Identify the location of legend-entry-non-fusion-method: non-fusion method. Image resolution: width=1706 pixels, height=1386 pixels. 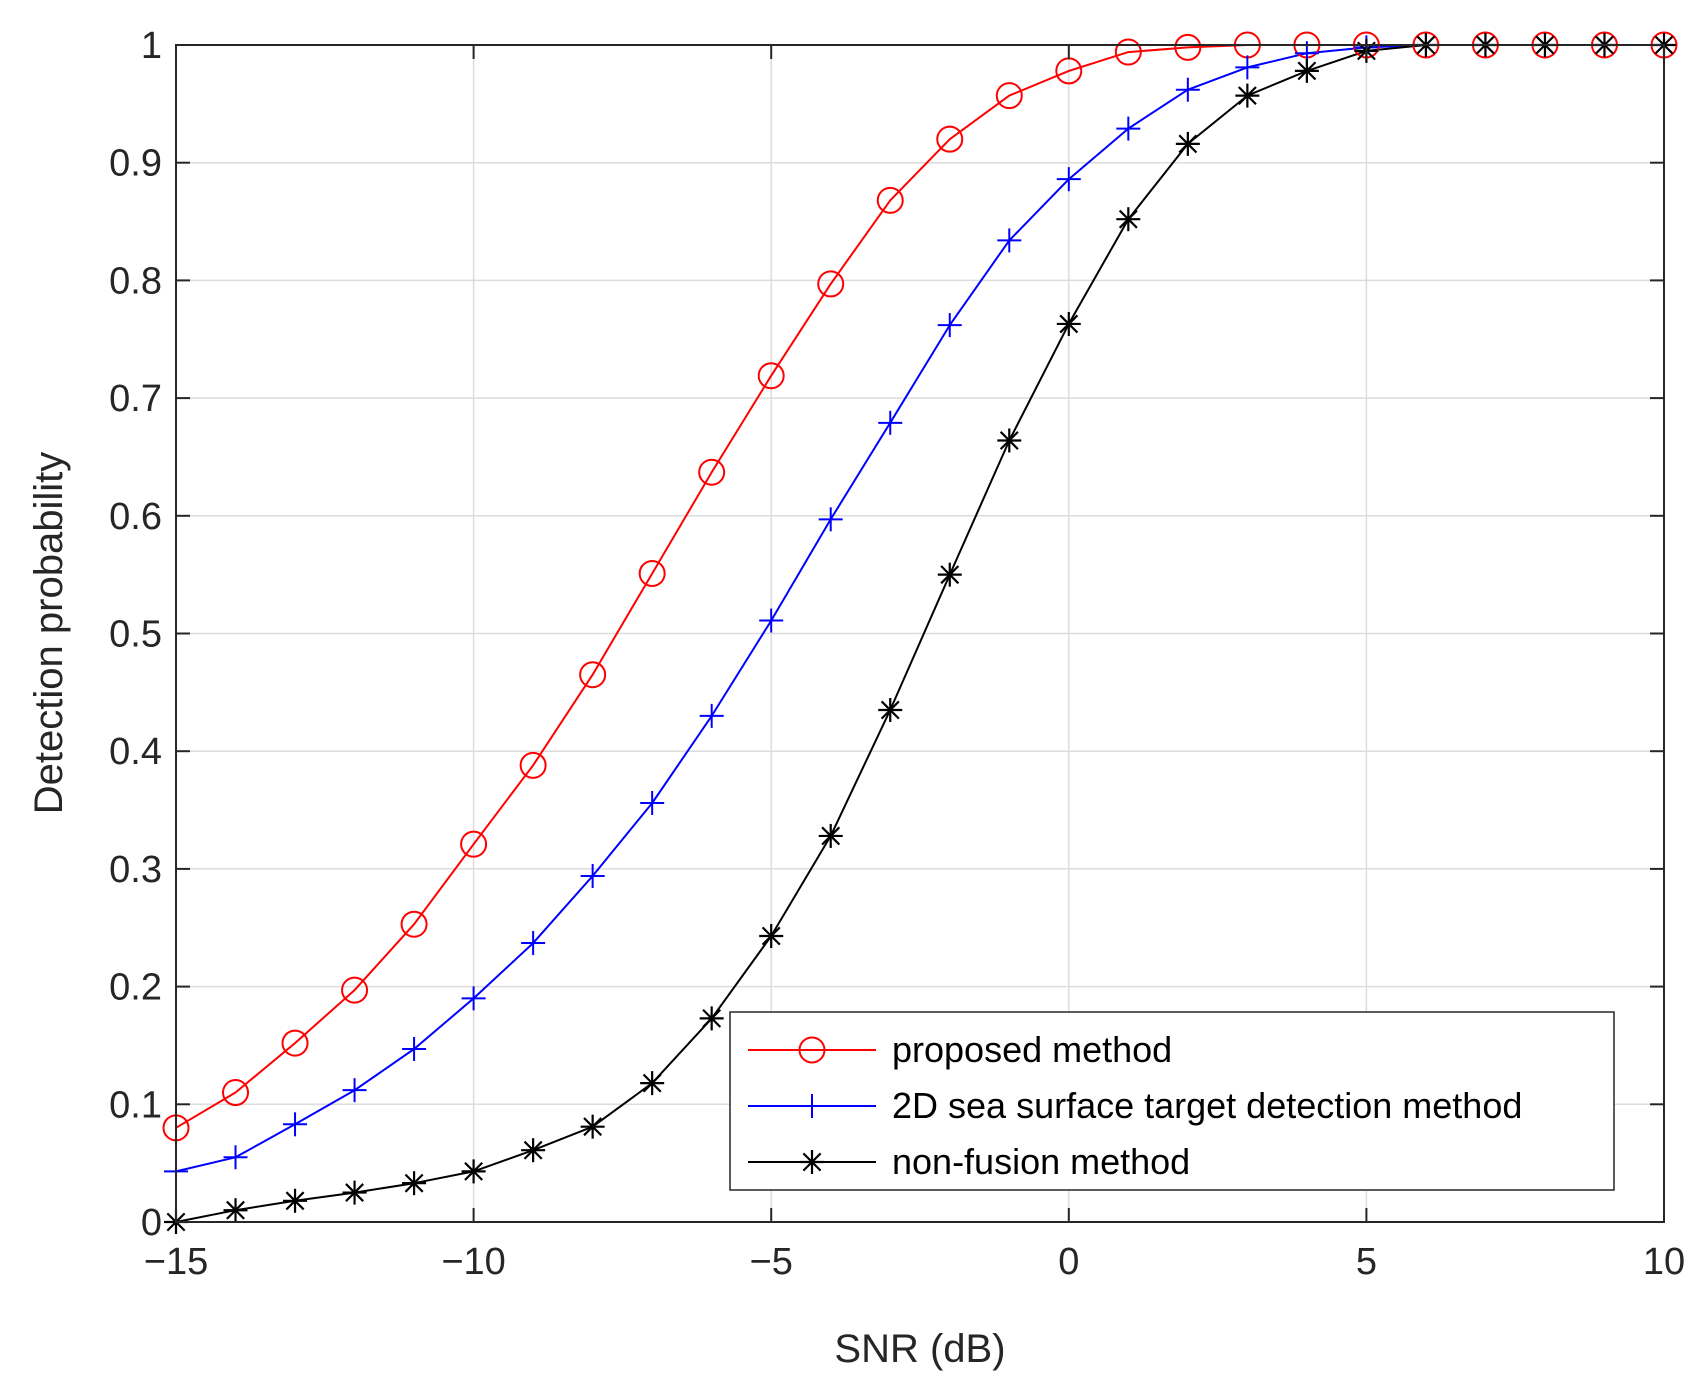
(969, 1161).